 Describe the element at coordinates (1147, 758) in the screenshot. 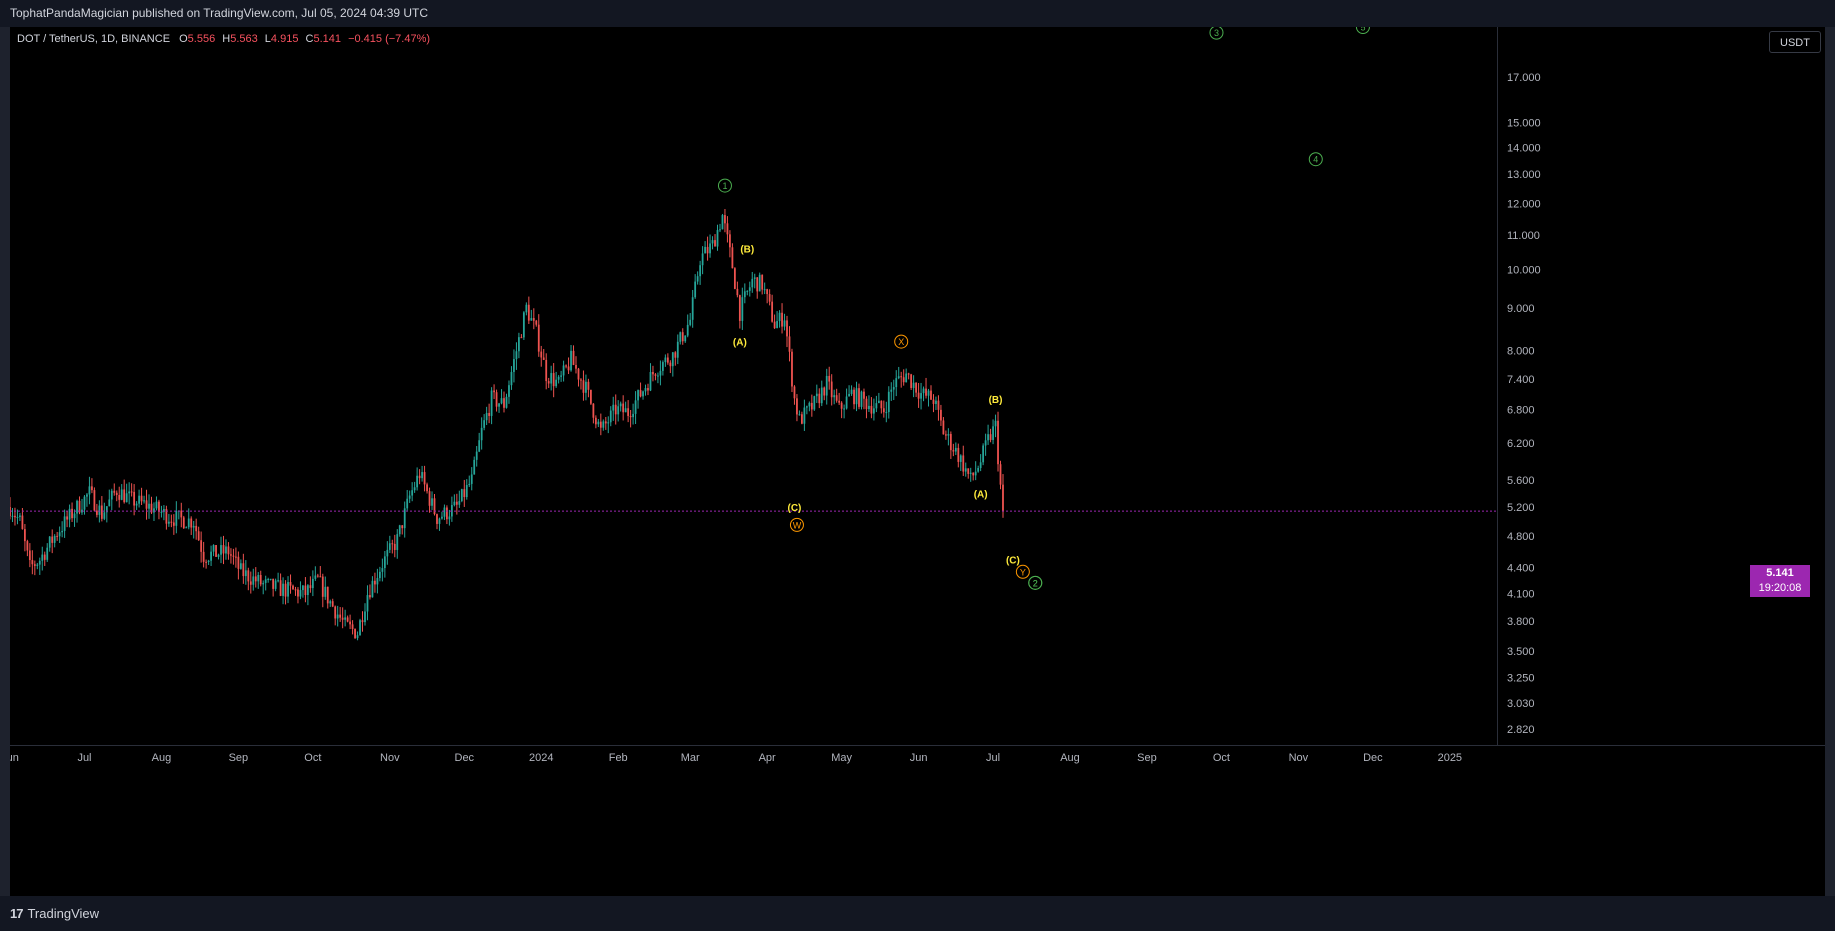

I see `x-tick-label: Sep` at that location.